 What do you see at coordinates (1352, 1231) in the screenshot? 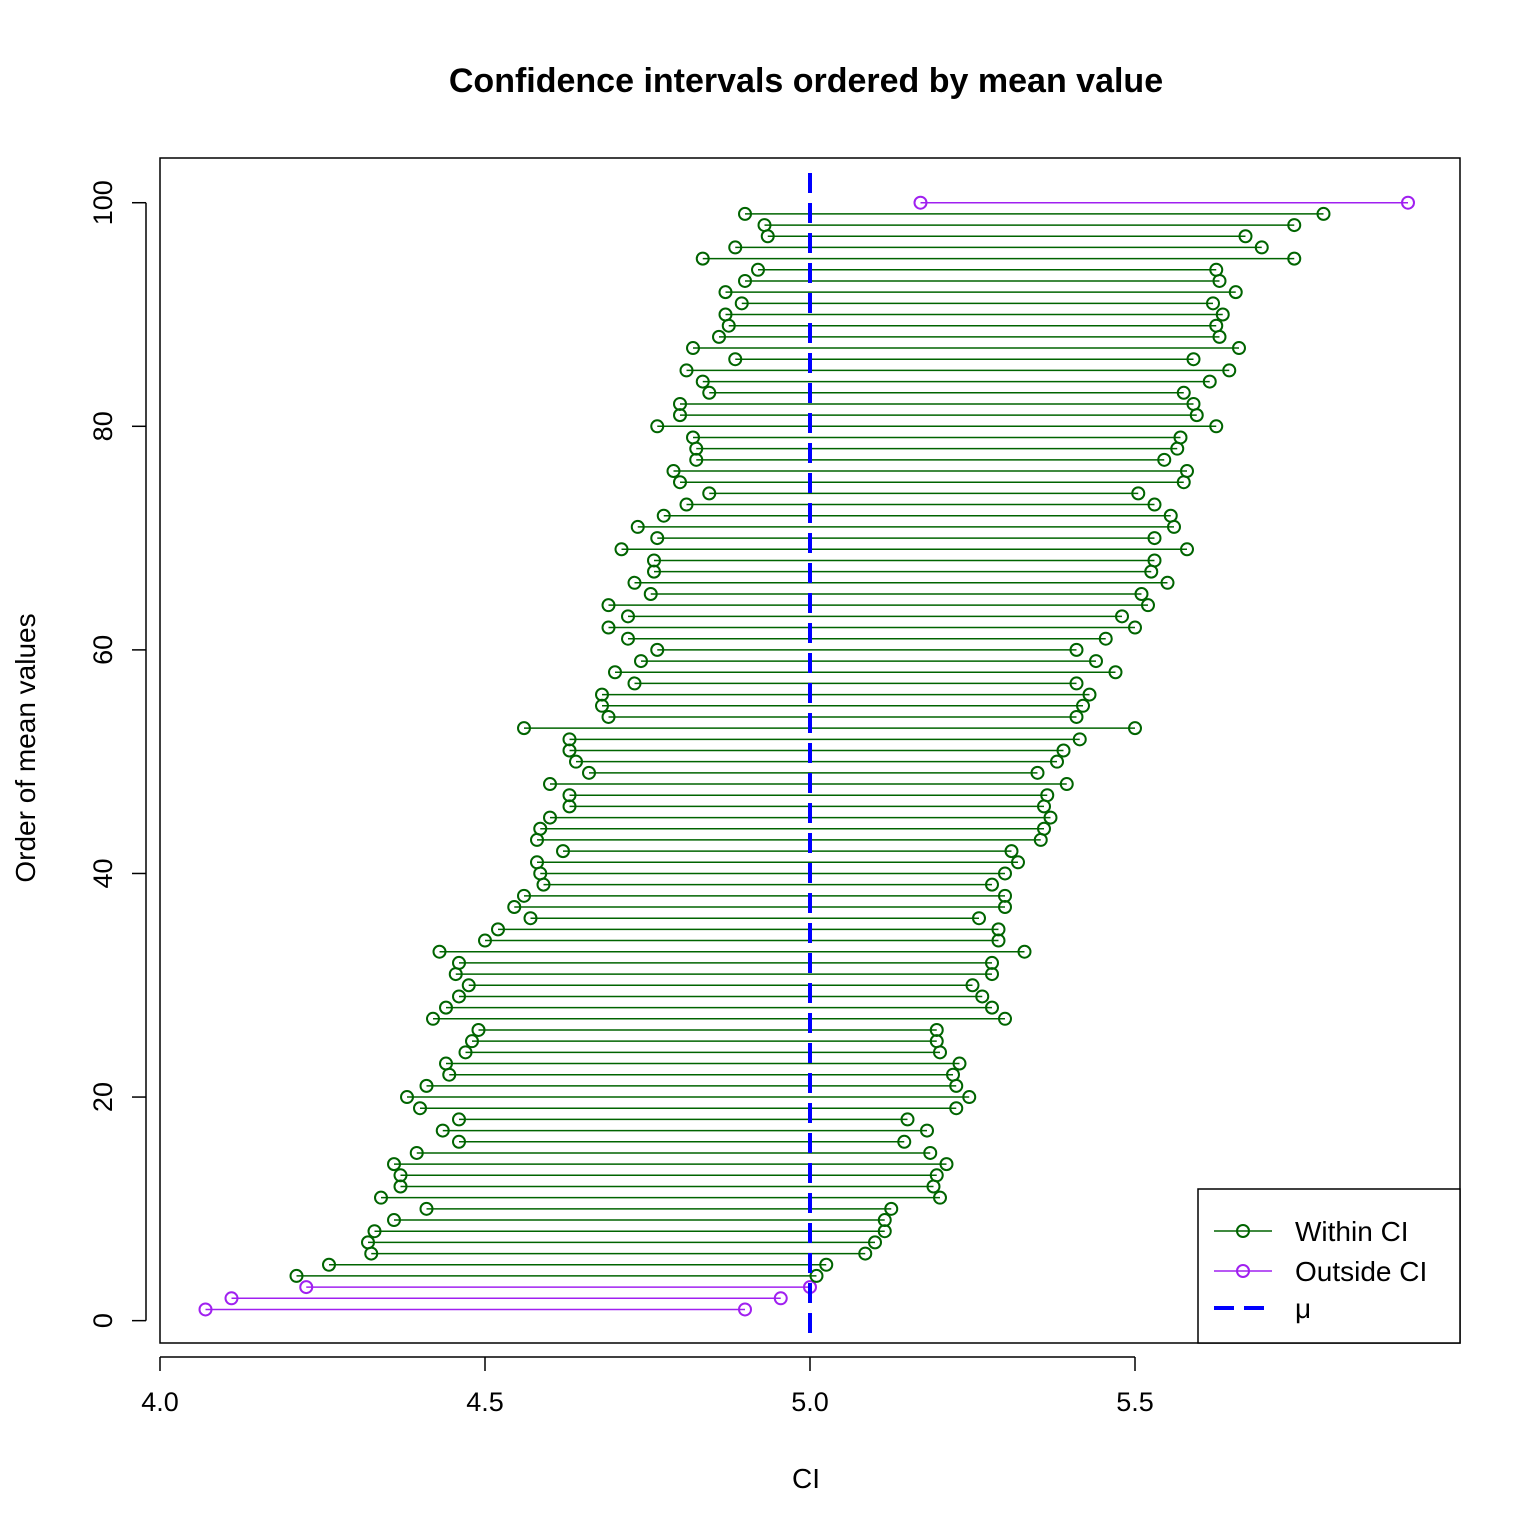
I see `legend-within-label: Within CI` at bounding box center [1352, 1231].